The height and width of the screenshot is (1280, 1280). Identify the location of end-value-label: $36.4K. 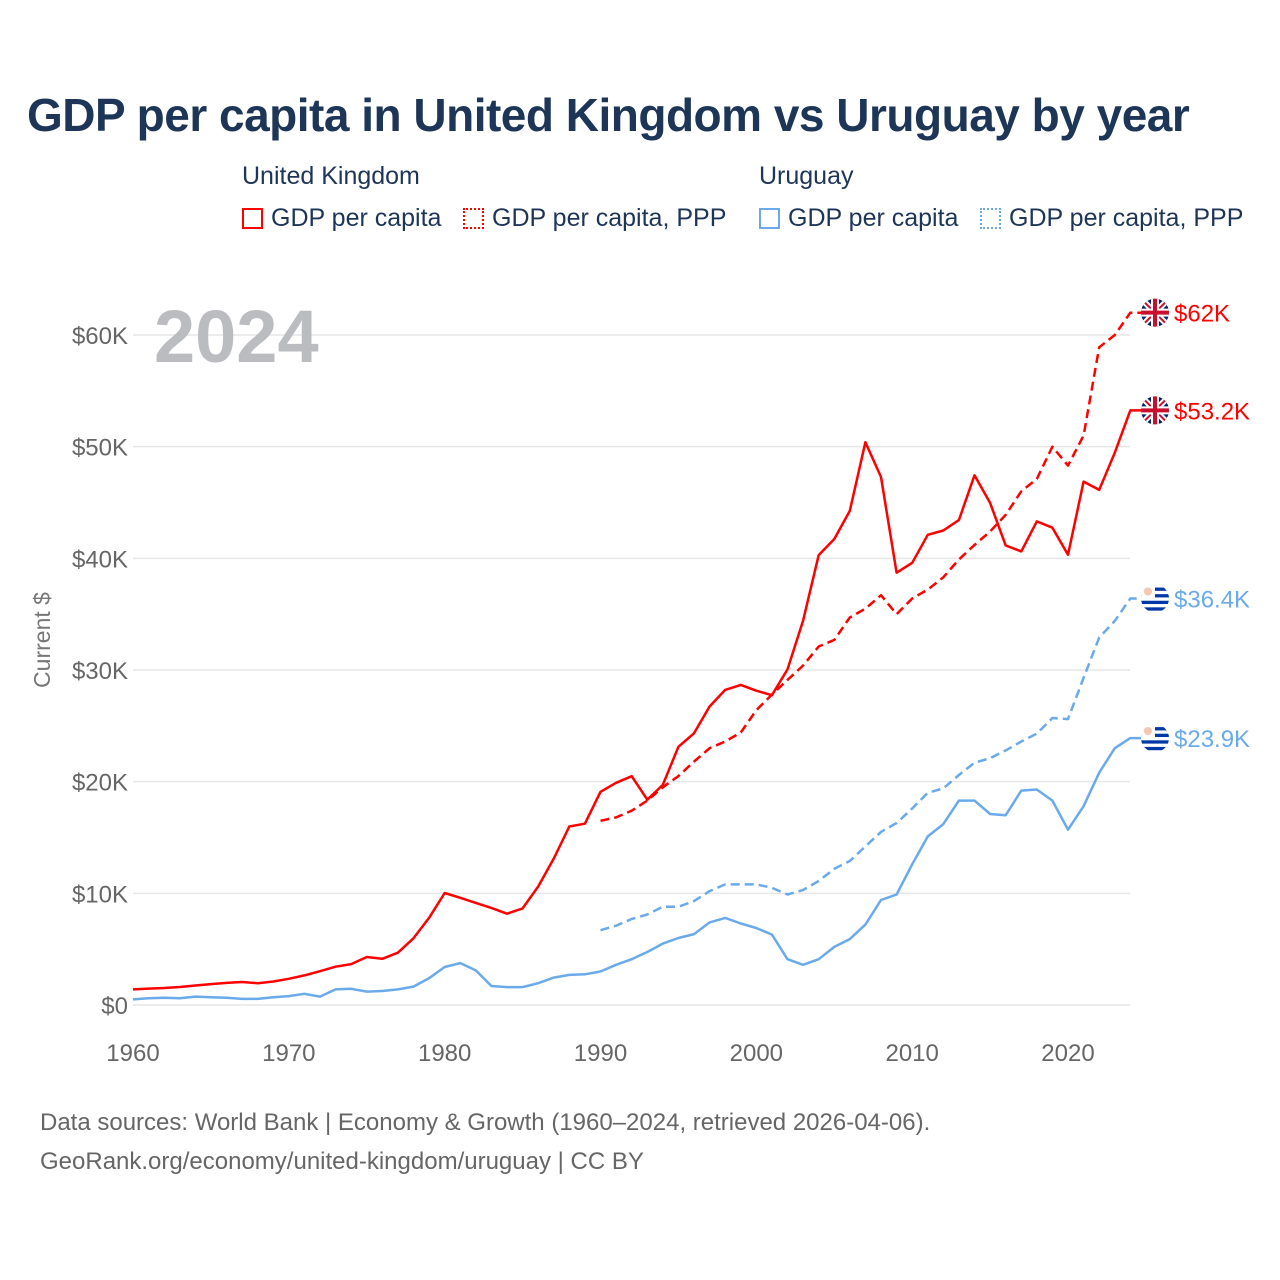
(1212, 600).